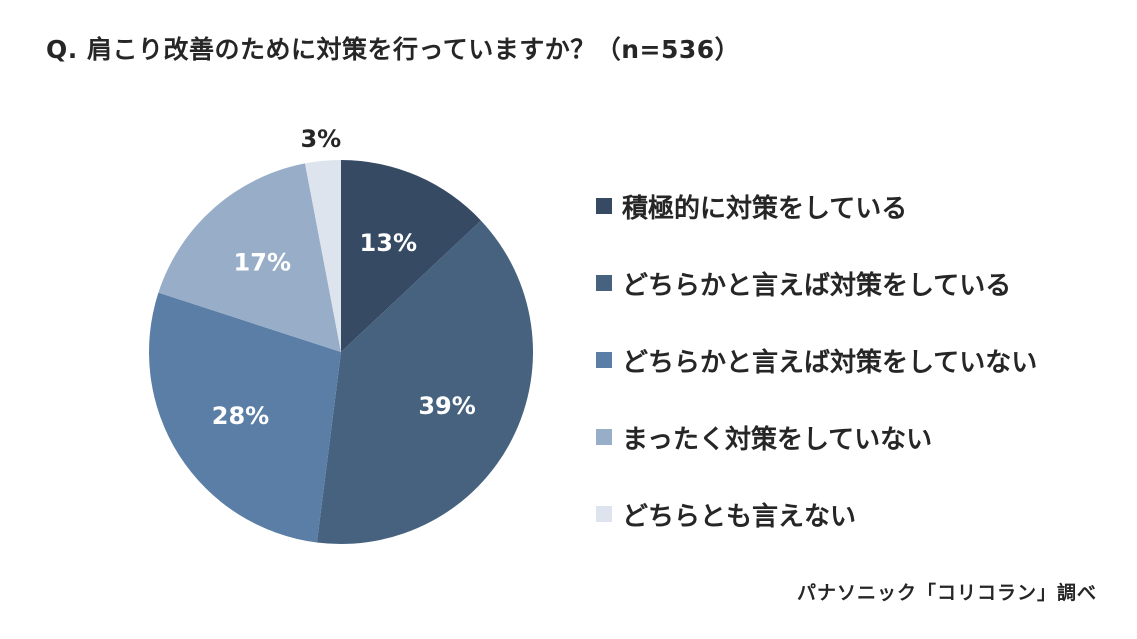 This screenshot has height=639, width=1137. What do you see at coordinates (777, 439) in the screenshot?
I see `legend-label-4: まったく対策をしていない` at bounding box center [777, 439].